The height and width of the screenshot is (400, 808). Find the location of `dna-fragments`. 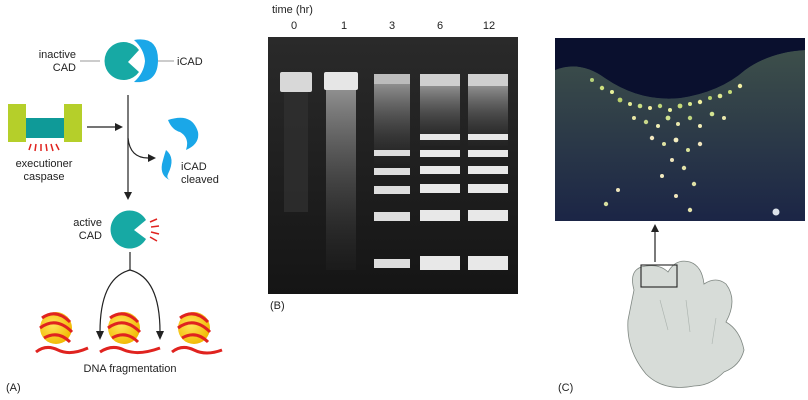

dna-fragments is located at coordinates (129, 333).